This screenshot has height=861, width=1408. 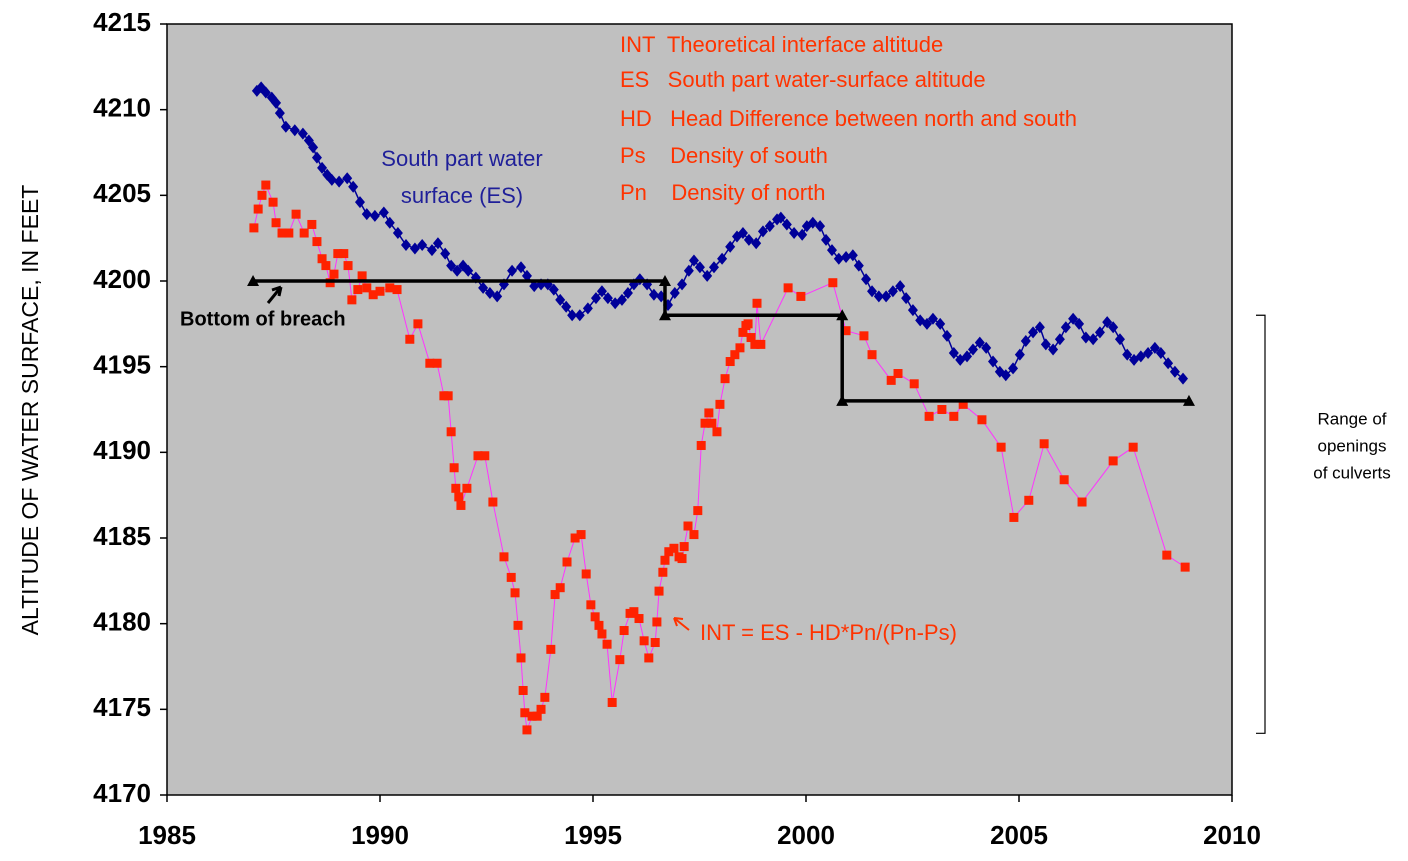 What do you see at coordinates (30, 410) in the screenshot?
I see `y-axis-label: ALTITUDE OF WATER SURFACE, IN FEET` at bounding box center [30, 410].